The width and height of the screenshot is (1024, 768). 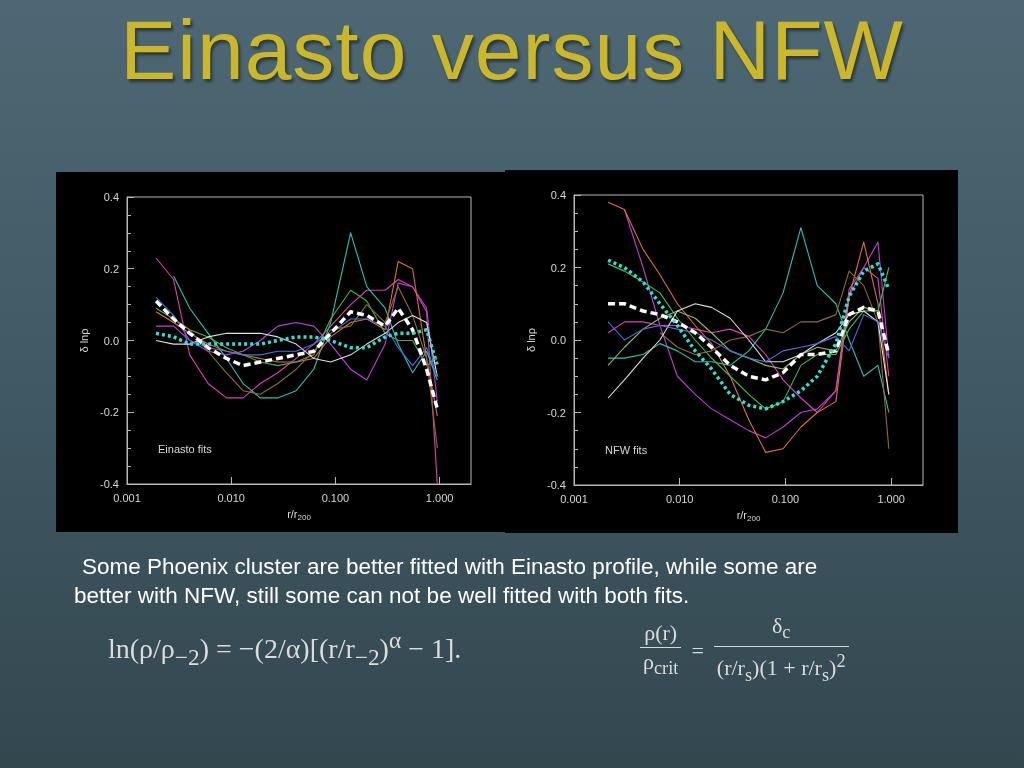 I want to click on text: ρ$_{crit}$, so click(x=661, y=664).